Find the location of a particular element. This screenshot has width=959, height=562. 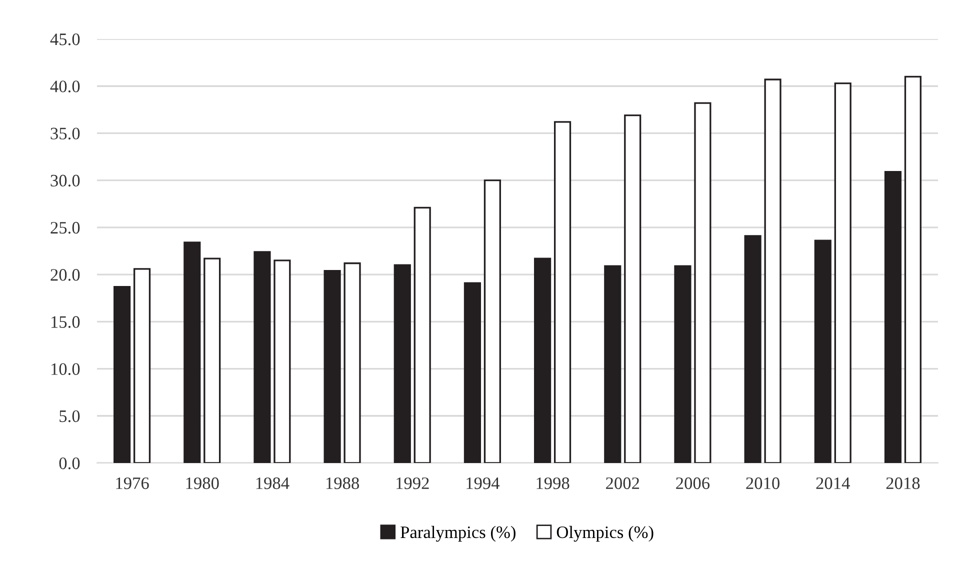

y-tick-label: 35.0 is located at coordinates (65, 134).